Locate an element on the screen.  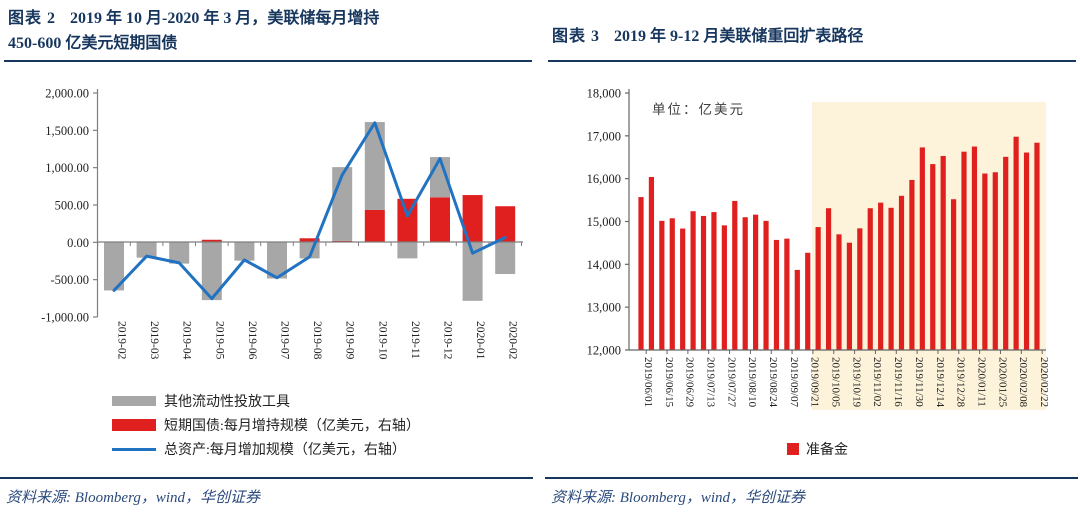
legend-label: 其他流动性投放工具 is located at coordinates (227, 402).